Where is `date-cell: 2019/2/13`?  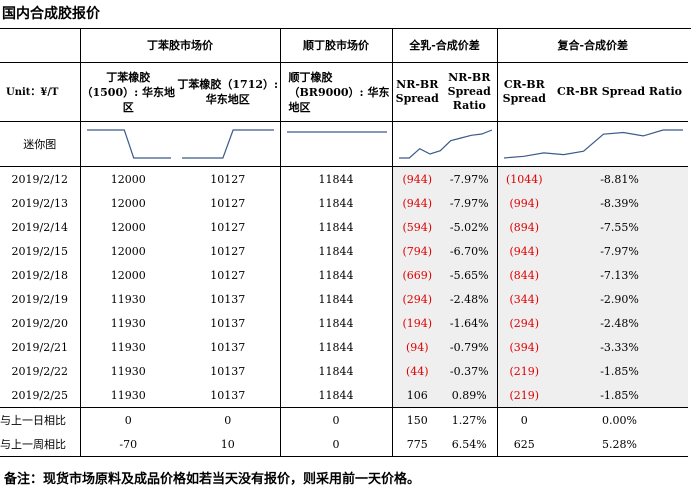
date-cell: 2019/2/13 is located at coordinates (40, 203).